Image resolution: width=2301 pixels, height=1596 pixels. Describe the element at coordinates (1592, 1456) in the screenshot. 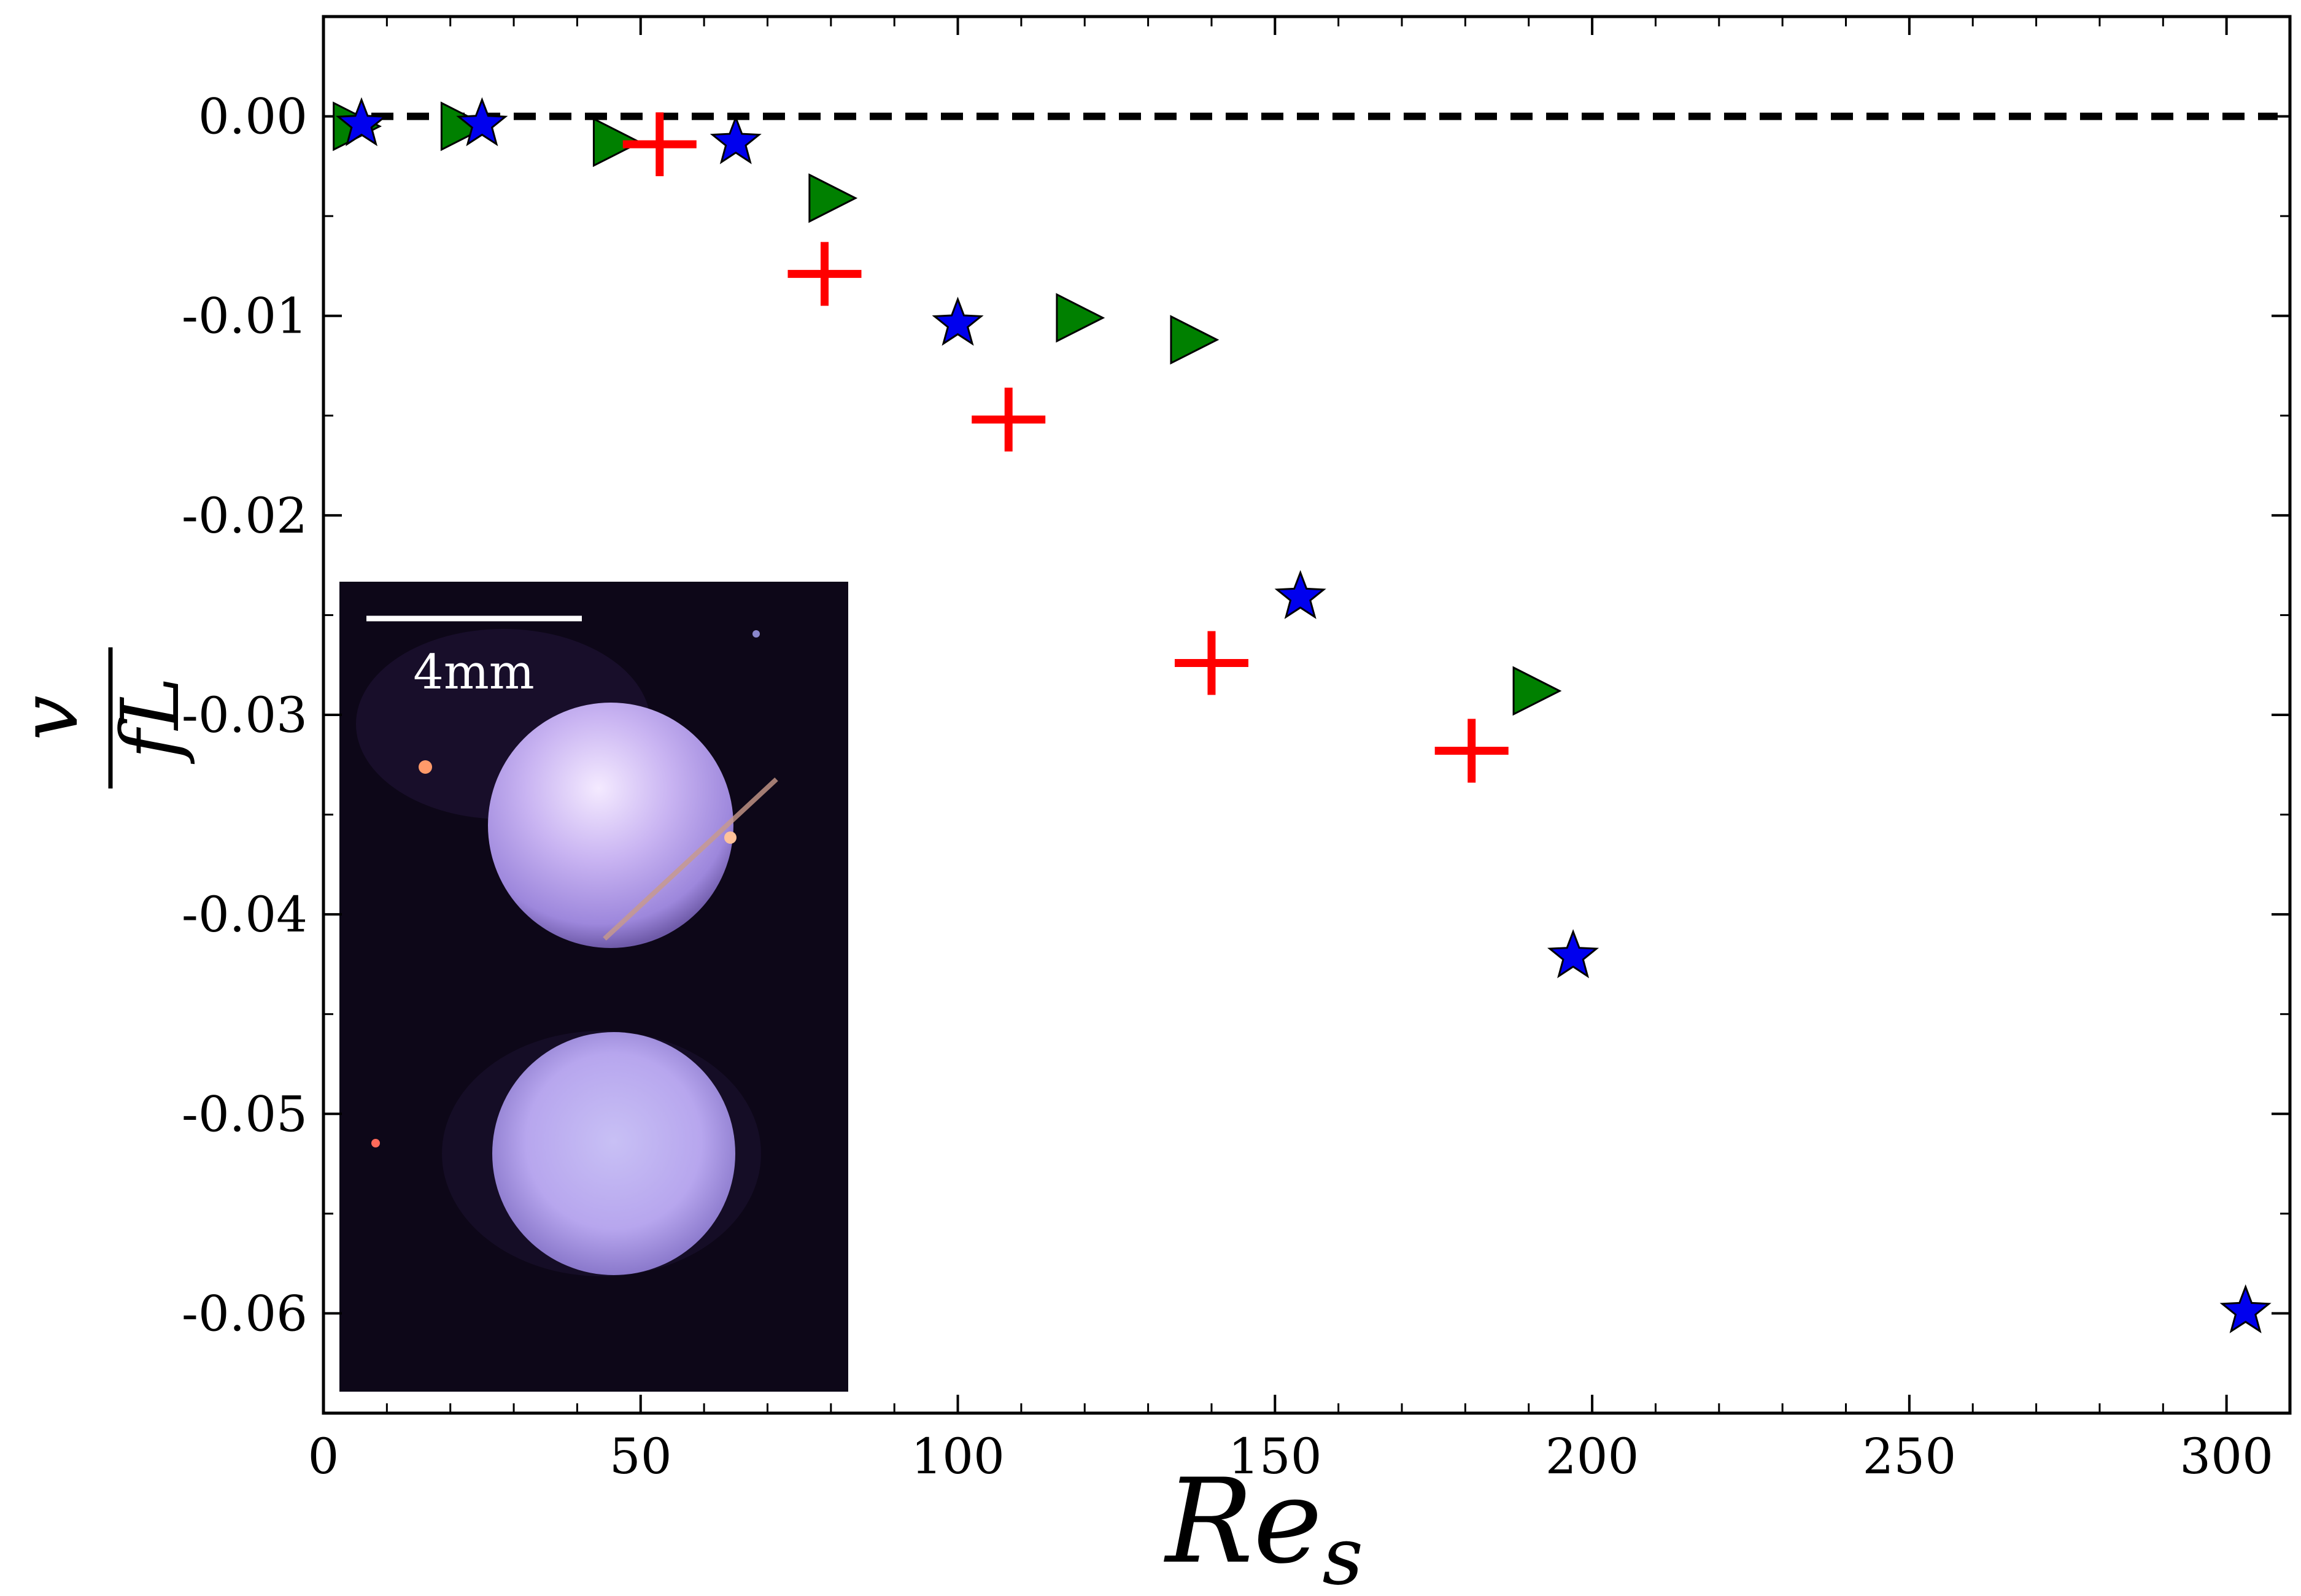

I see `x-tick-label: 200` at that location.